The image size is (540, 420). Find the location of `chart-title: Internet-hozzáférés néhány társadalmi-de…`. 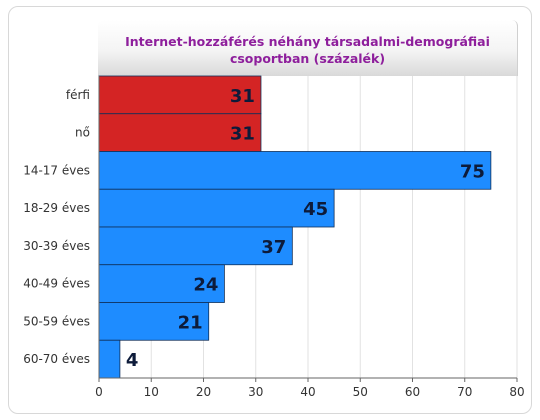

chart-title: Internet-hozzáférés néhány társadalmi-de… is located at coordinates (307, 50).